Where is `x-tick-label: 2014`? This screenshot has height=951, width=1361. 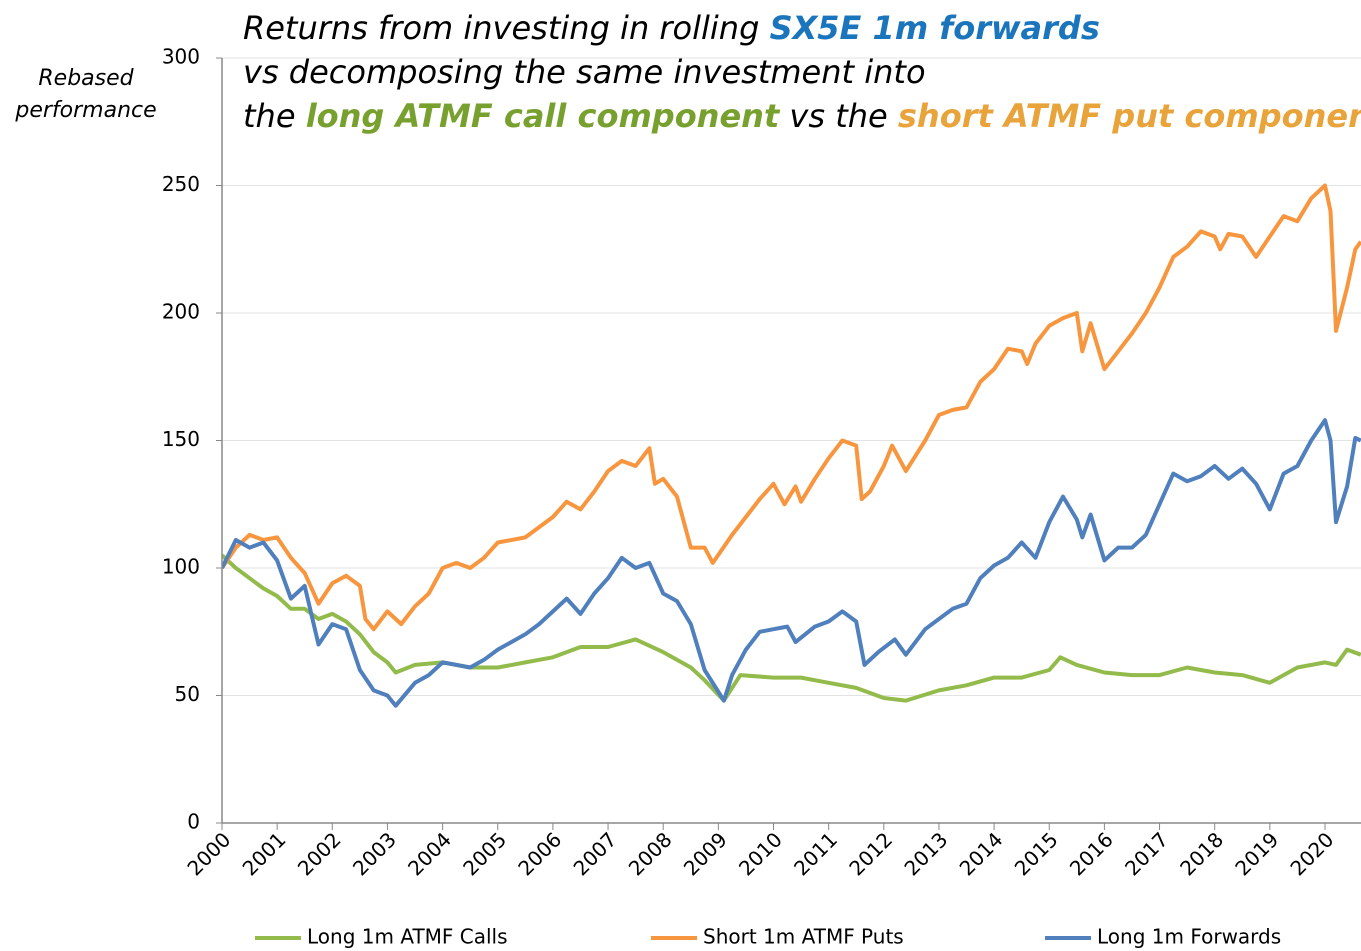
x-tick-label: 2014 is located at coordinates (981, 853).